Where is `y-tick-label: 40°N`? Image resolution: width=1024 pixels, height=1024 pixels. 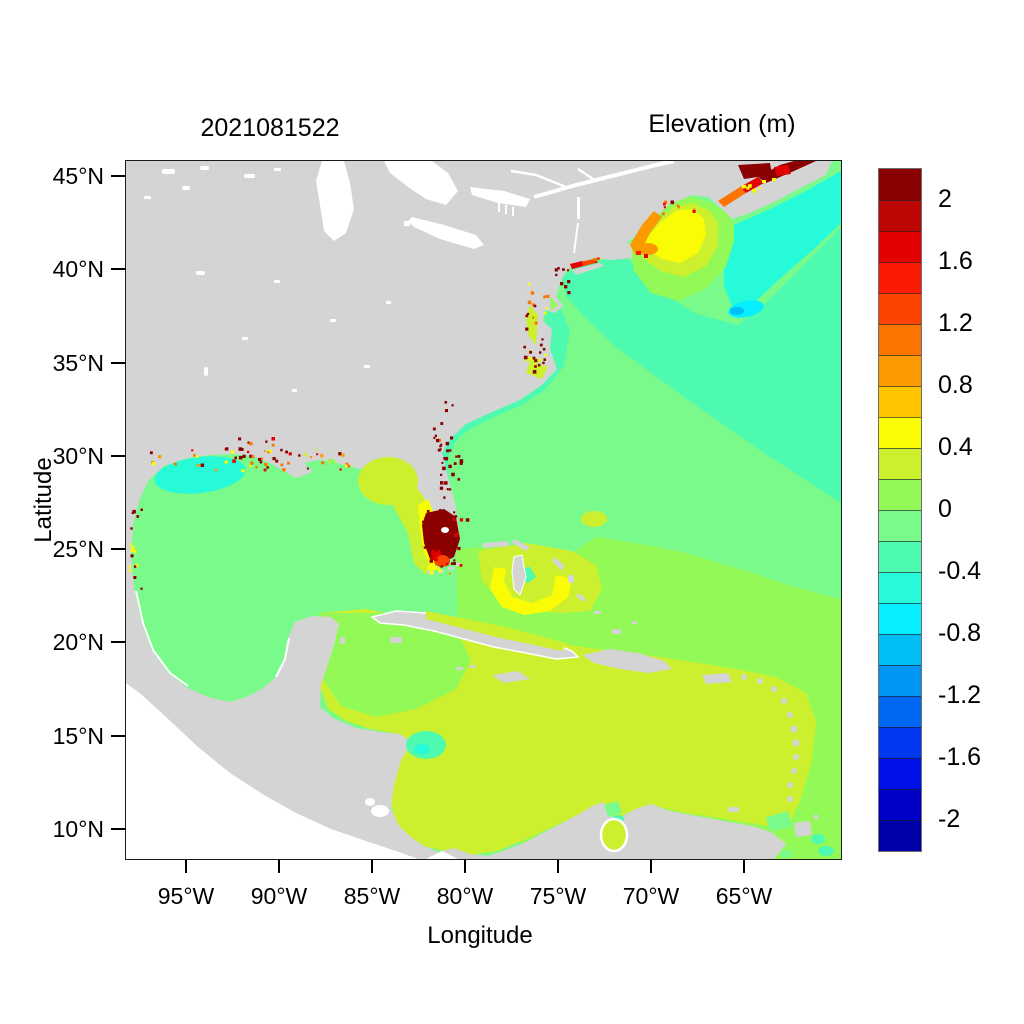 y-tick-label: 40°N is located at coordinates (78, 269).